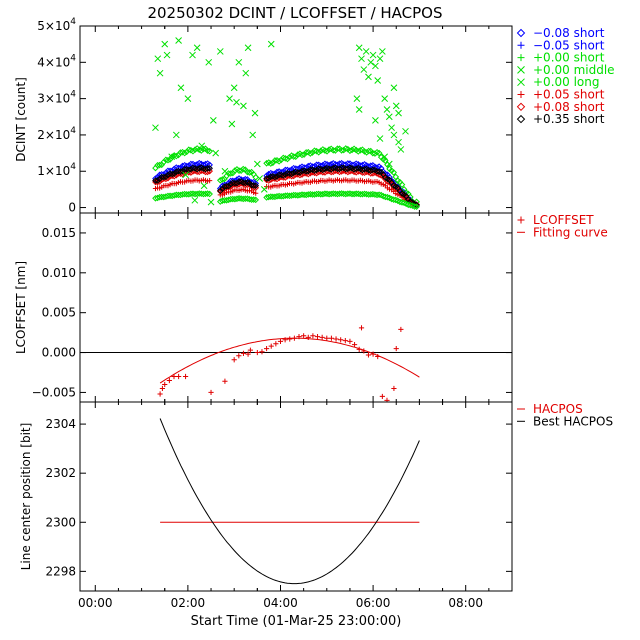 This screenshot has height=640, width=640. What do you see at coordinates (21, 307) in the screenshot?
I see `lcoffset-y-axis-label: LCOFFSET [nm]` at bounding box center [21, 307].